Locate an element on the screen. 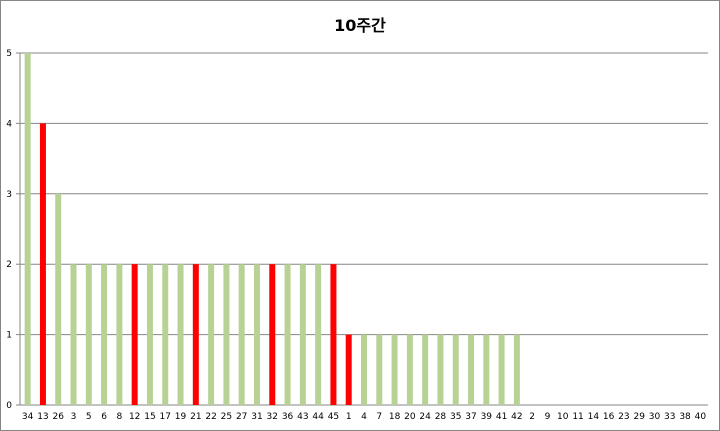 The image size is (720, 431). y-tick-label: 5 is located at coordinates (9, 54).